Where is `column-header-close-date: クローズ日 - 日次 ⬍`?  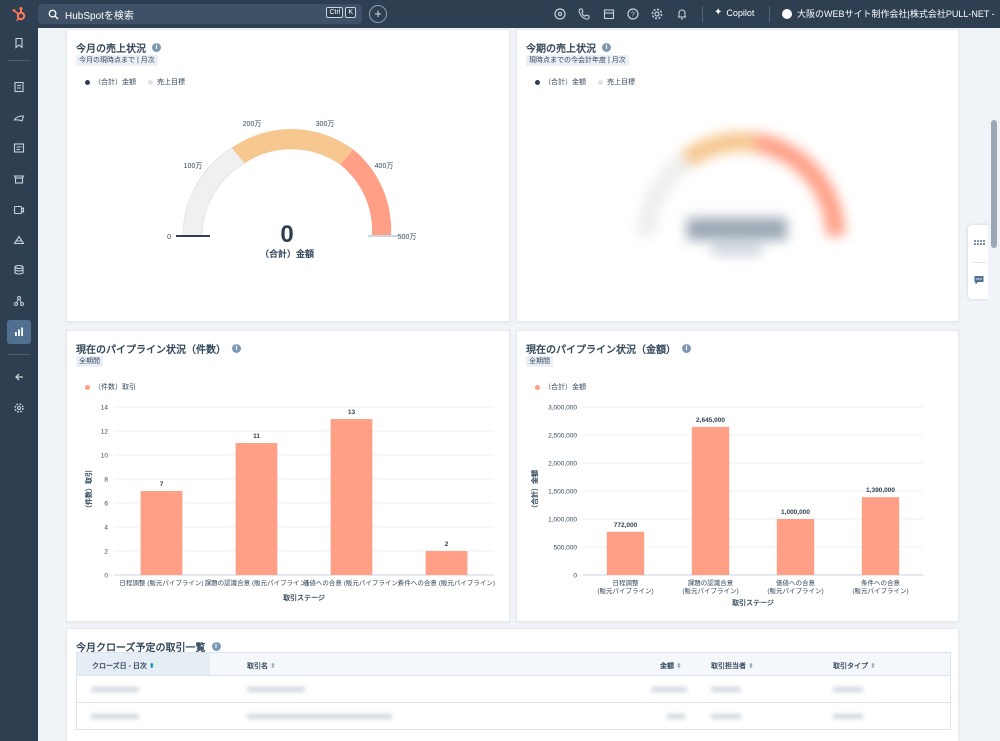
column-header-close-date: クローズ日 - 日次 ⬍ is located at coordinates (123, 666).